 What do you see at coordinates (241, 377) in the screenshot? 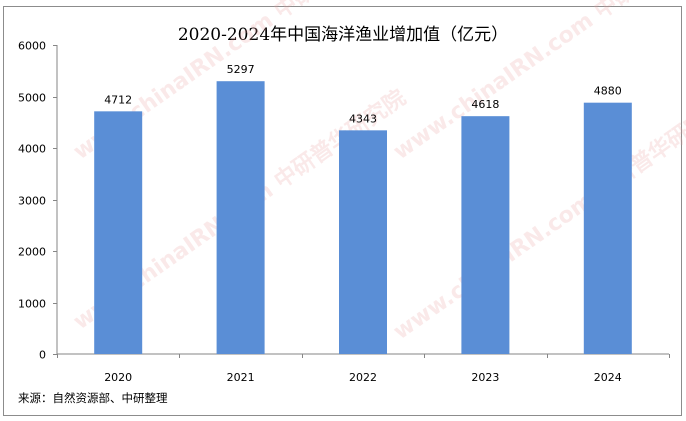
I see `x-tick-label: 2021` at bounding box center [241, 377].